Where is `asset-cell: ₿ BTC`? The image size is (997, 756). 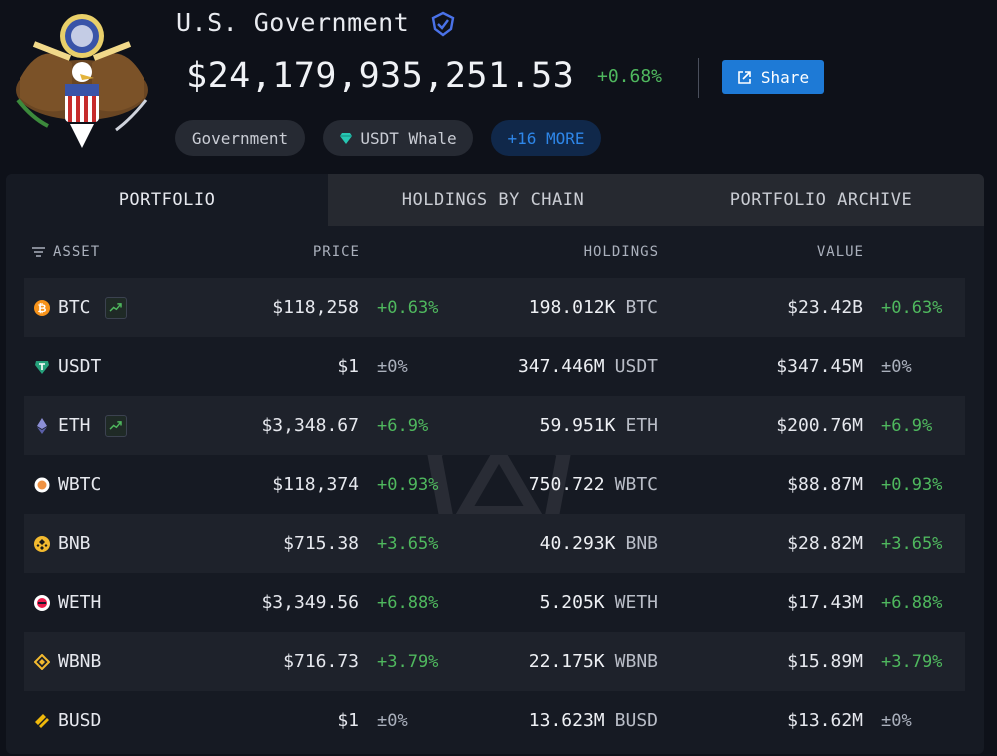
asset-cell: ₿ BTC is located at coordinates (80, 307).